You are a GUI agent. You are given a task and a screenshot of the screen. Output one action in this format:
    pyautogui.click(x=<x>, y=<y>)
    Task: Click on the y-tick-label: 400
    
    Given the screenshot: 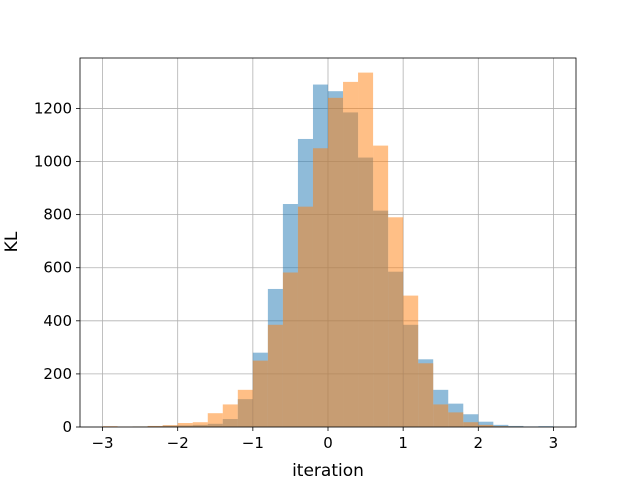 What is the action you would take?
    pyautogui.click(x=57, y=321)
    